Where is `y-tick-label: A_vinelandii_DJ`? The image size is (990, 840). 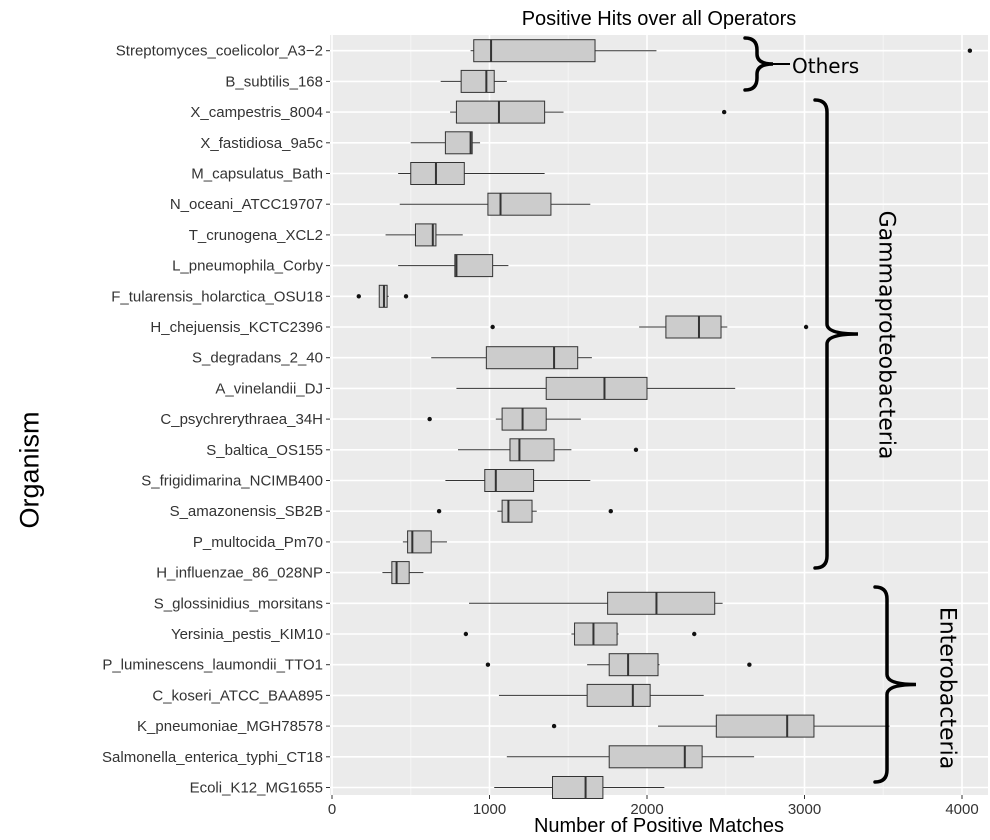
y-tick-label: A_vinelandii_DJ is located at coordinates (269, 388).